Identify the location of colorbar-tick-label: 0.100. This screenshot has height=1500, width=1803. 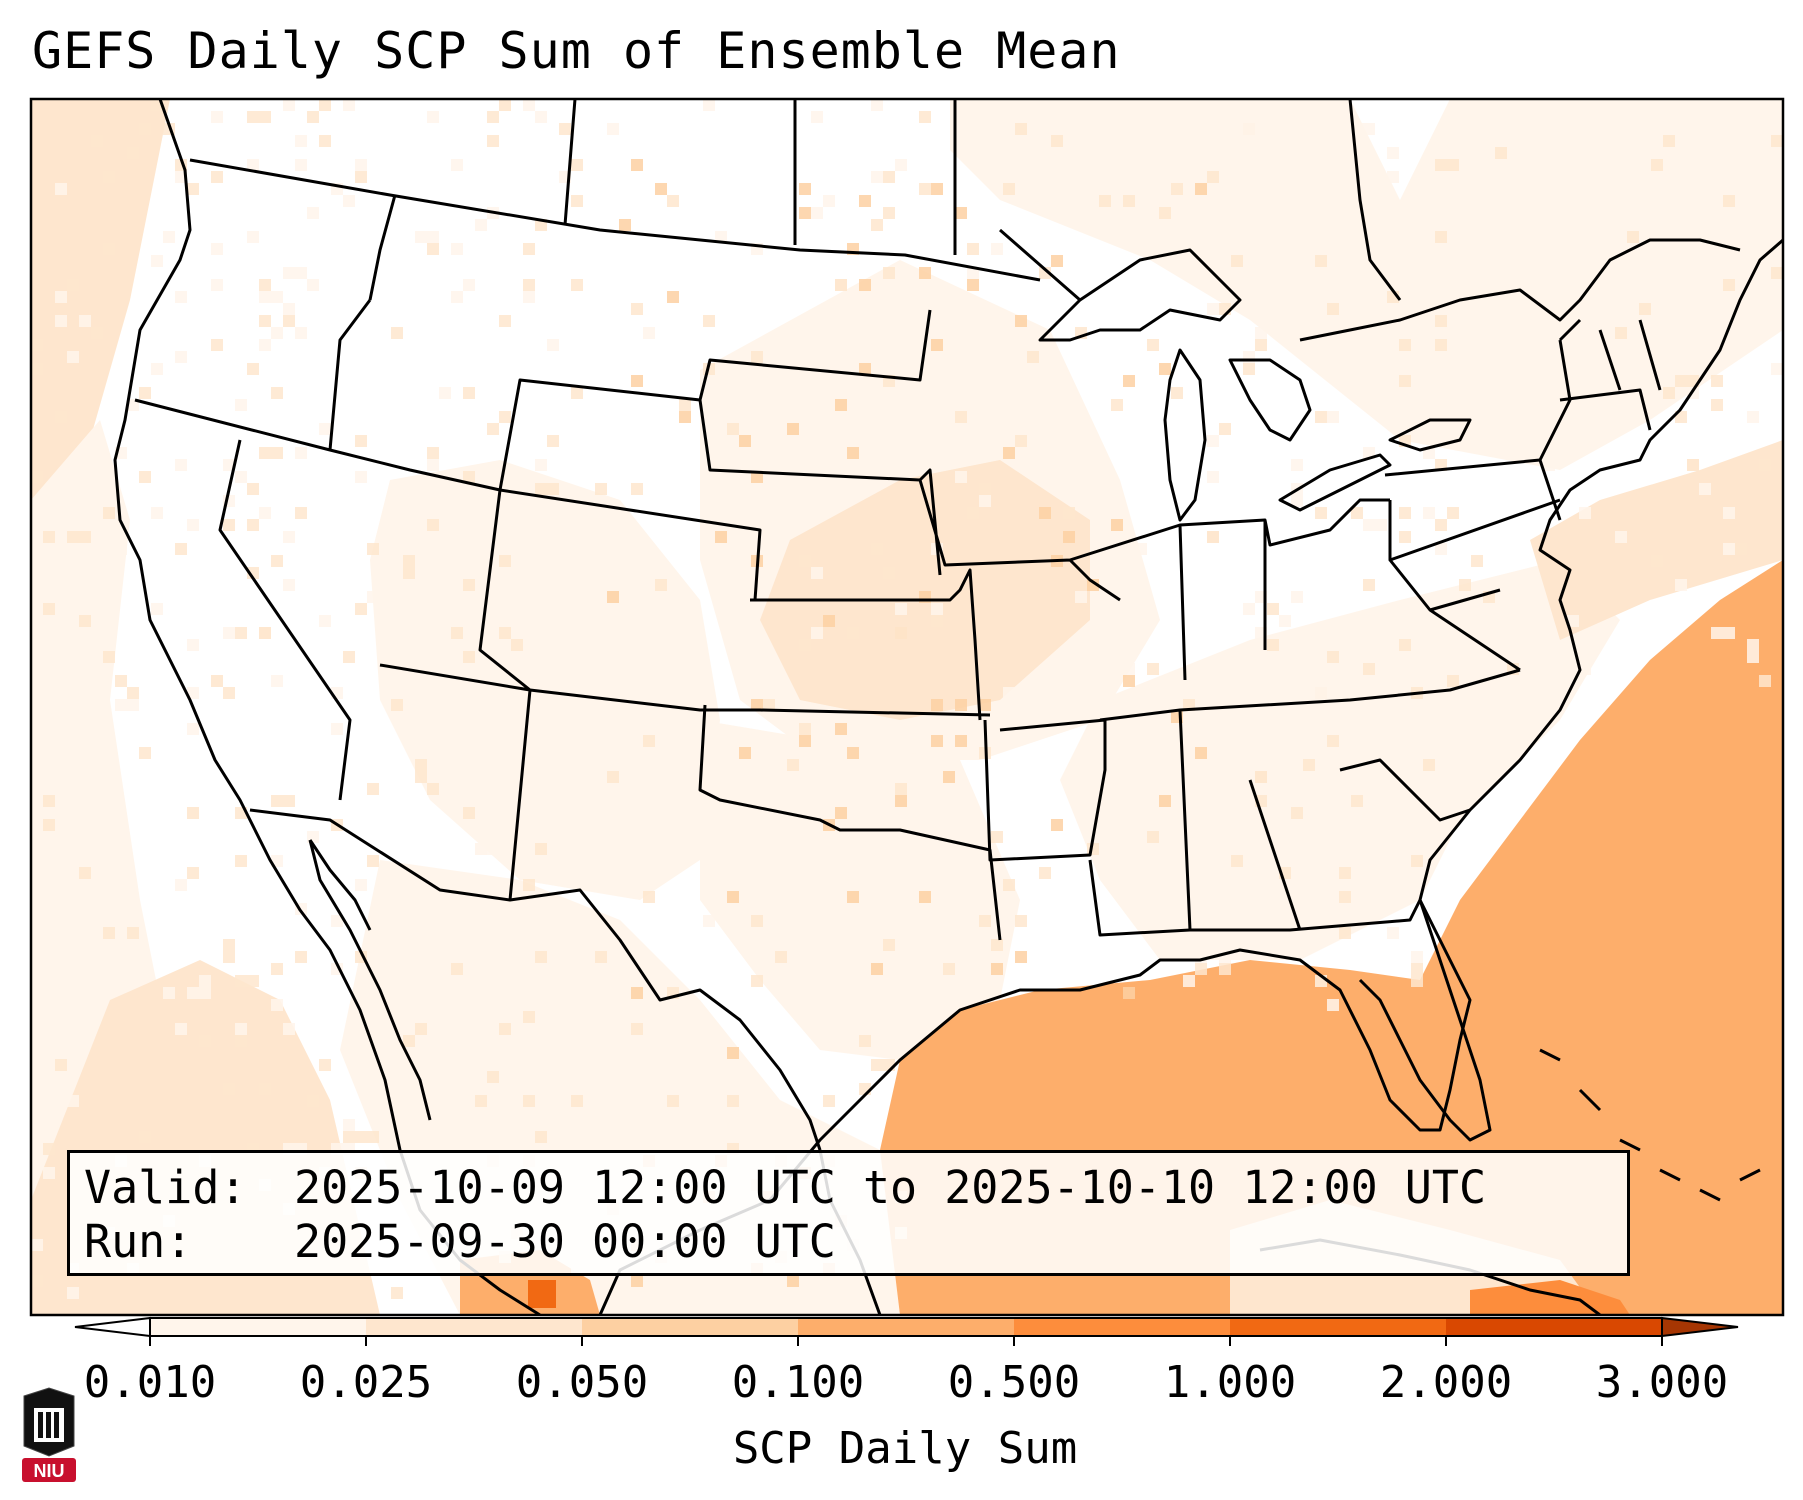
(798, 1382).